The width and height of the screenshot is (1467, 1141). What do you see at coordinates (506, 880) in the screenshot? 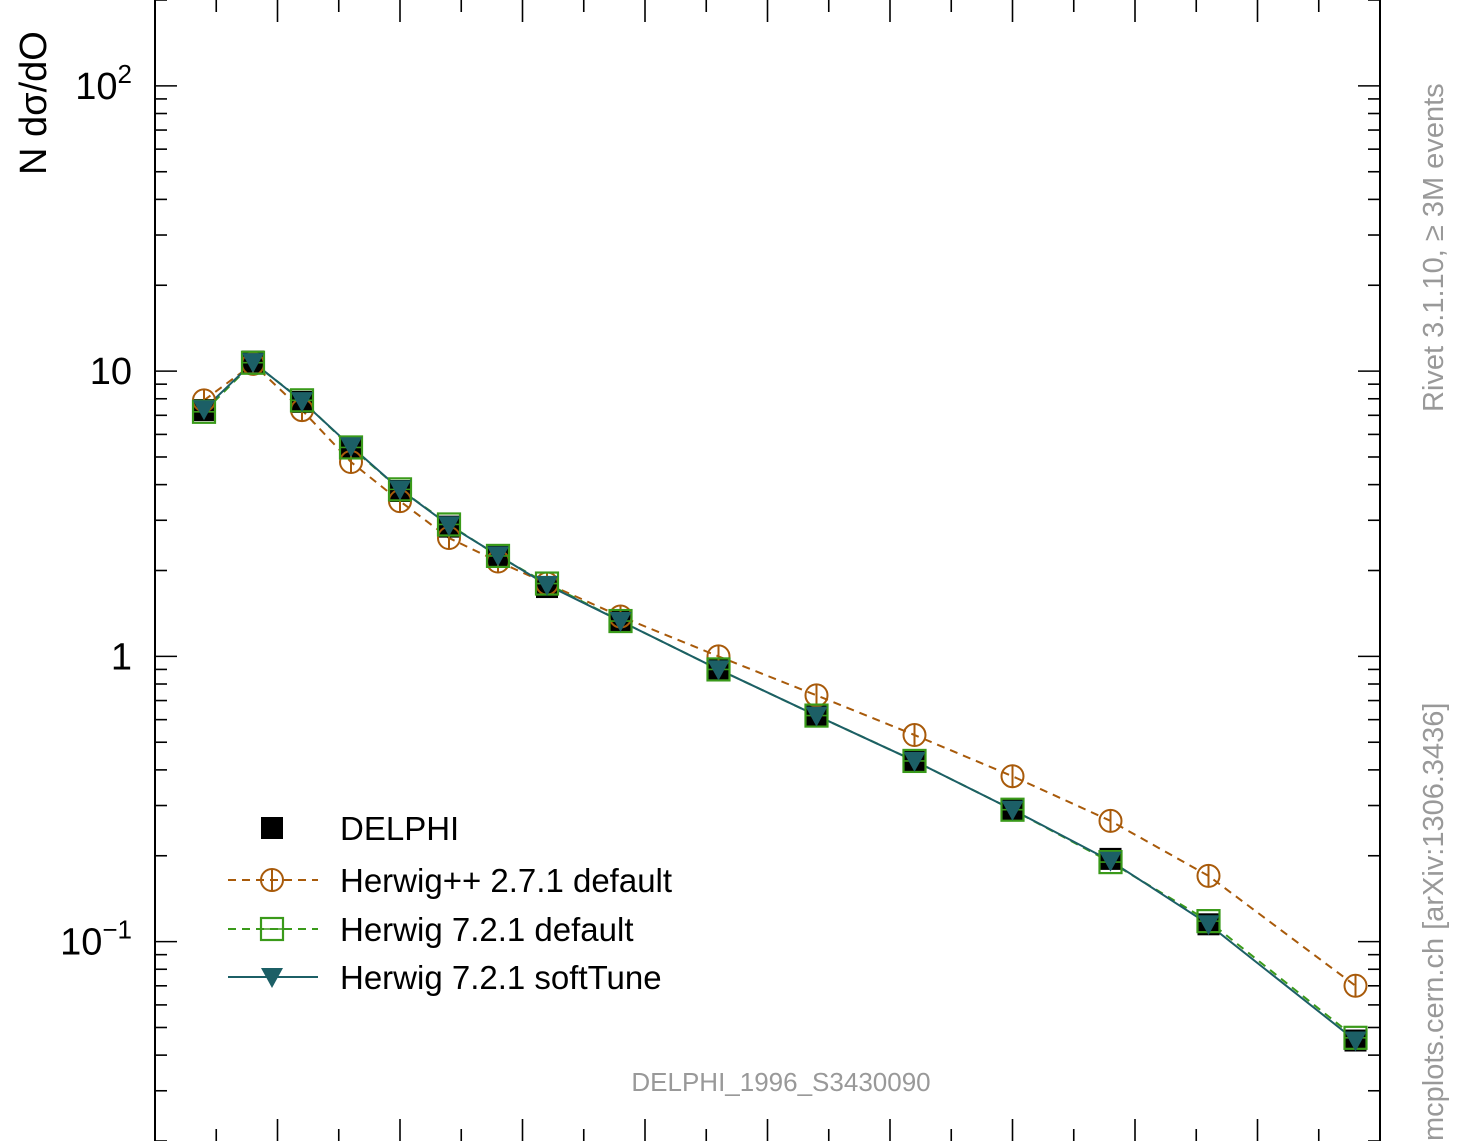
I see `legend-label: Herwig++ 2.7.1 default` at bounding box center [506, 880].